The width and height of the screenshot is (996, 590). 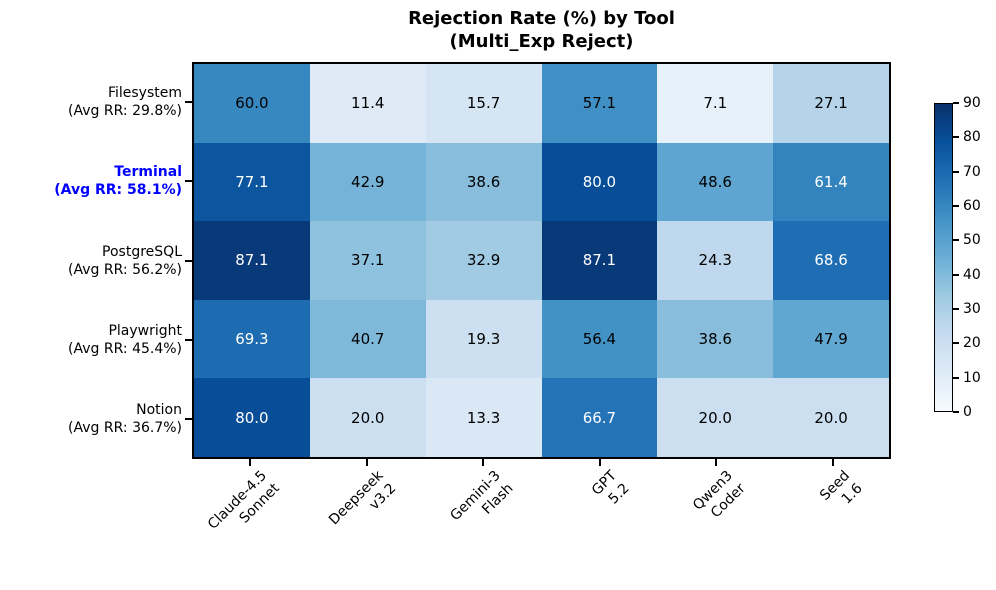 What do you see at coordinates (972, 309) in the screenshot?
I see `colorbar-tick-label: 30` at bounding box center [972, 309].